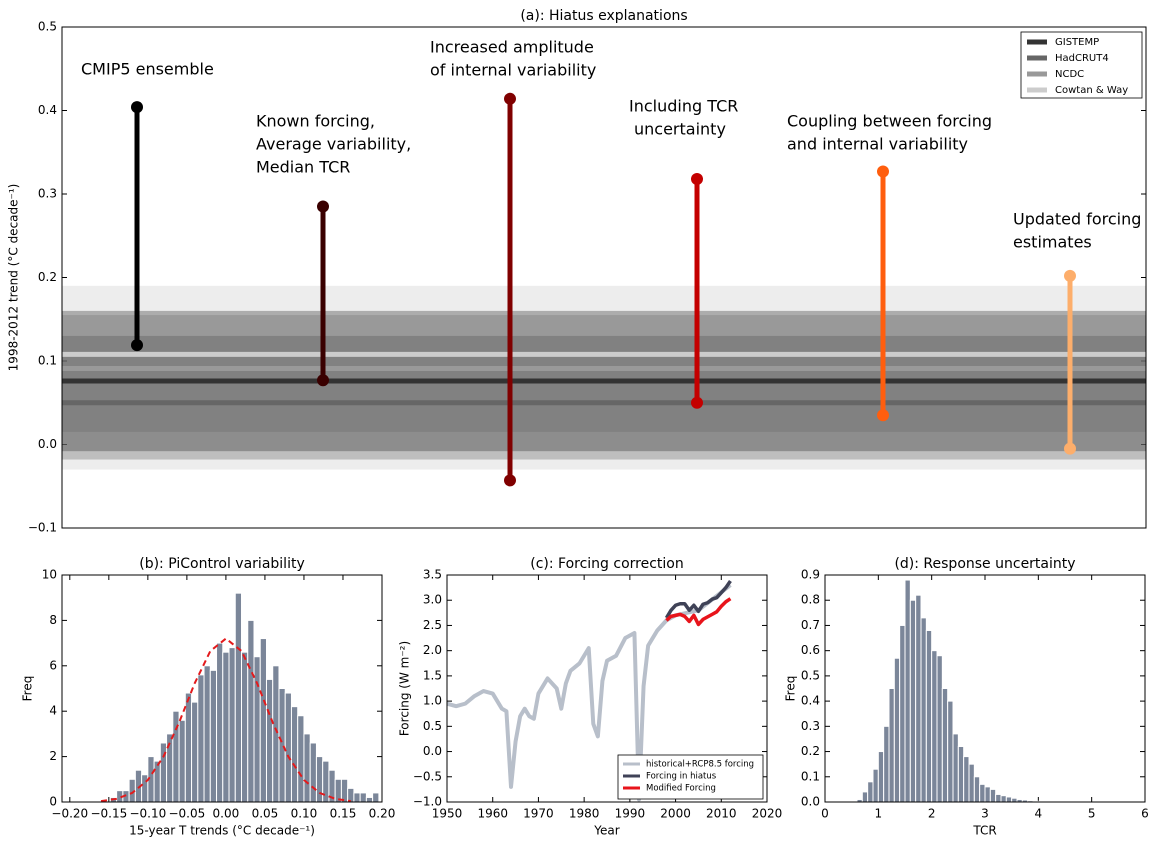 The height and width of the screenshot is (842, 1149). Describe the element at coordinates (427, 776) in the screenshot. I see `y-tick-label: −0.5` at that location.